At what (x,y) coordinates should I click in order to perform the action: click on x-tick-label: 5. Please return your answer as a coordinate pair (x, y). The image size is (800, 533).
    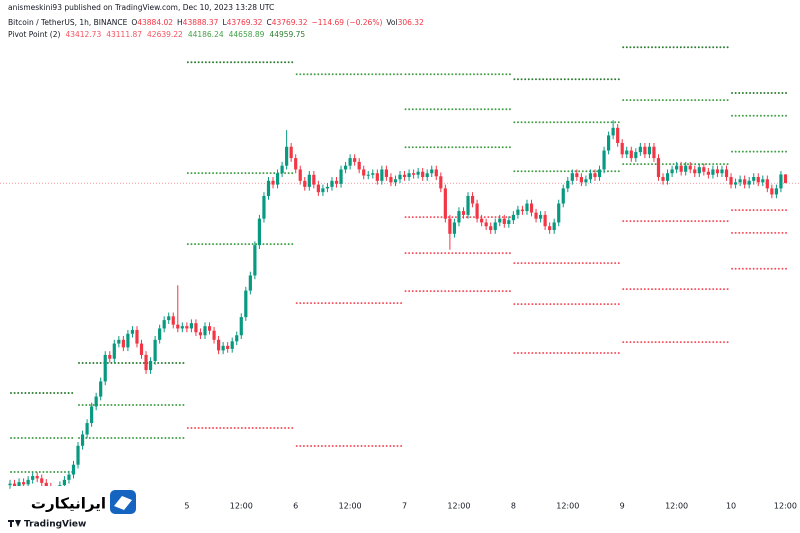
    Looking at the image, I should click on (186, 506).